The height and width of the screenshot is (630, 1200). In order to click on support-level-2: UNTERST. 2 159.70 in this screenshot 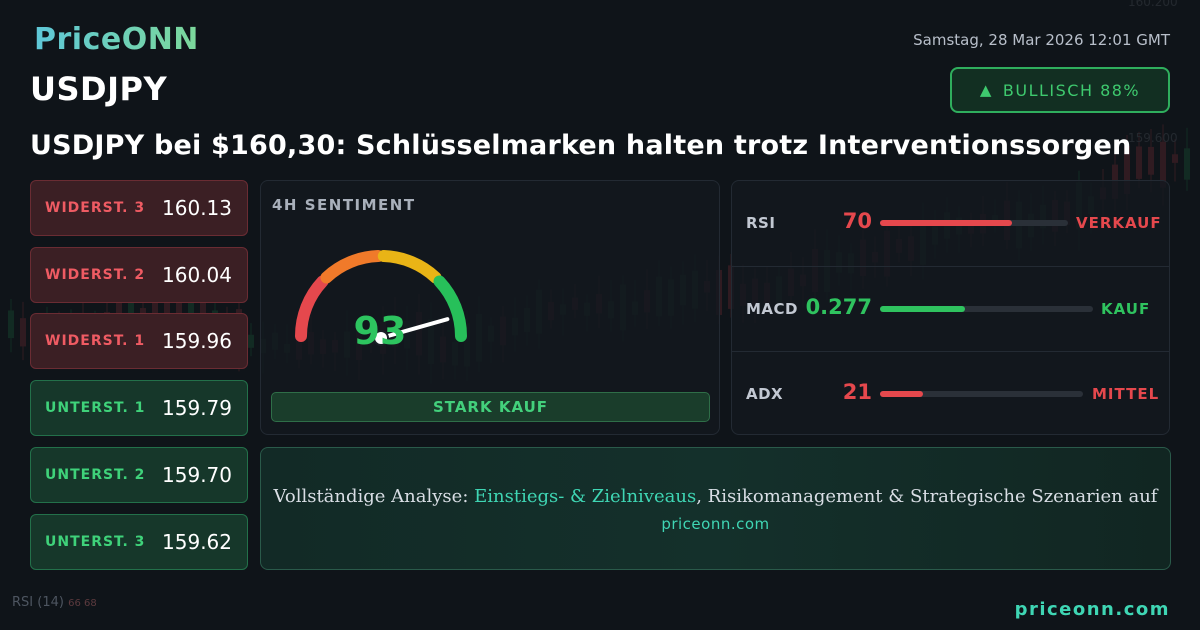, I will do `click(139, 475)`.